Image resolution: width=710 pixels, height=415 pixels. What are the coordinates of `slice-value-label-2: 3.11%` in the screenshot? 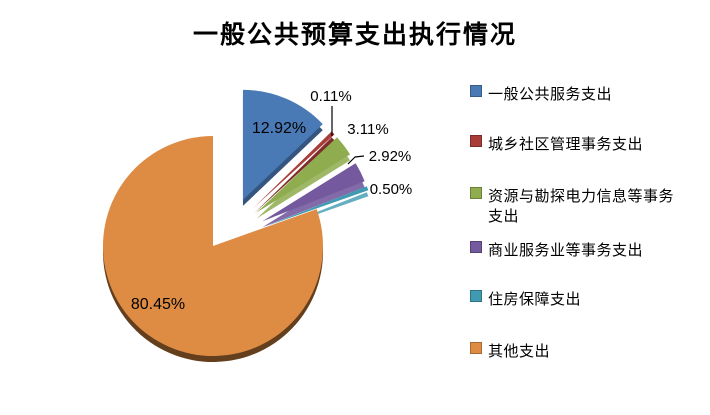 It's located at (367, 129).